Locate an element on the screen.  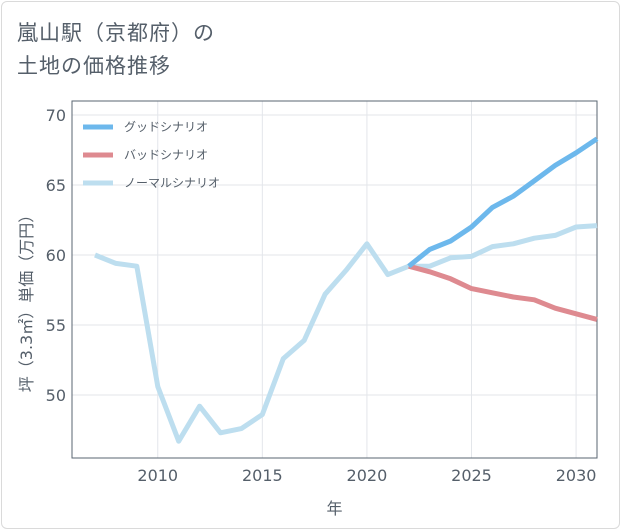
x-tick-label: 2030 is located at coordinates (576, 475).